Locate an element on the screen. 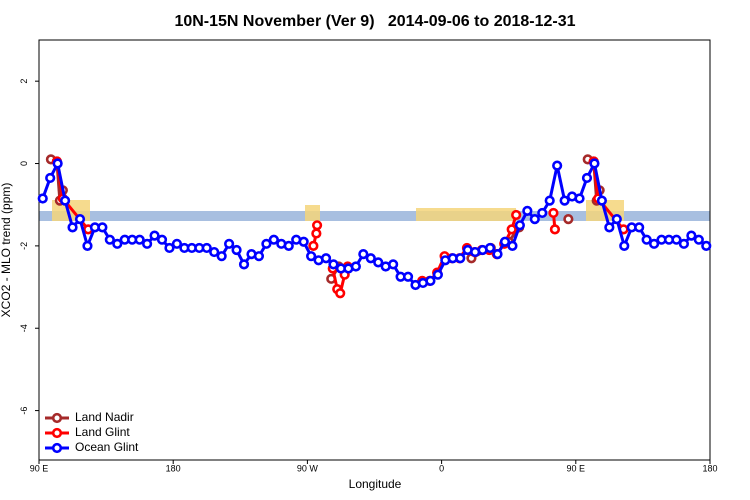 This screenshot has width=750, height=500. x-tick-label: 0 is located at coordinates (441, 468).